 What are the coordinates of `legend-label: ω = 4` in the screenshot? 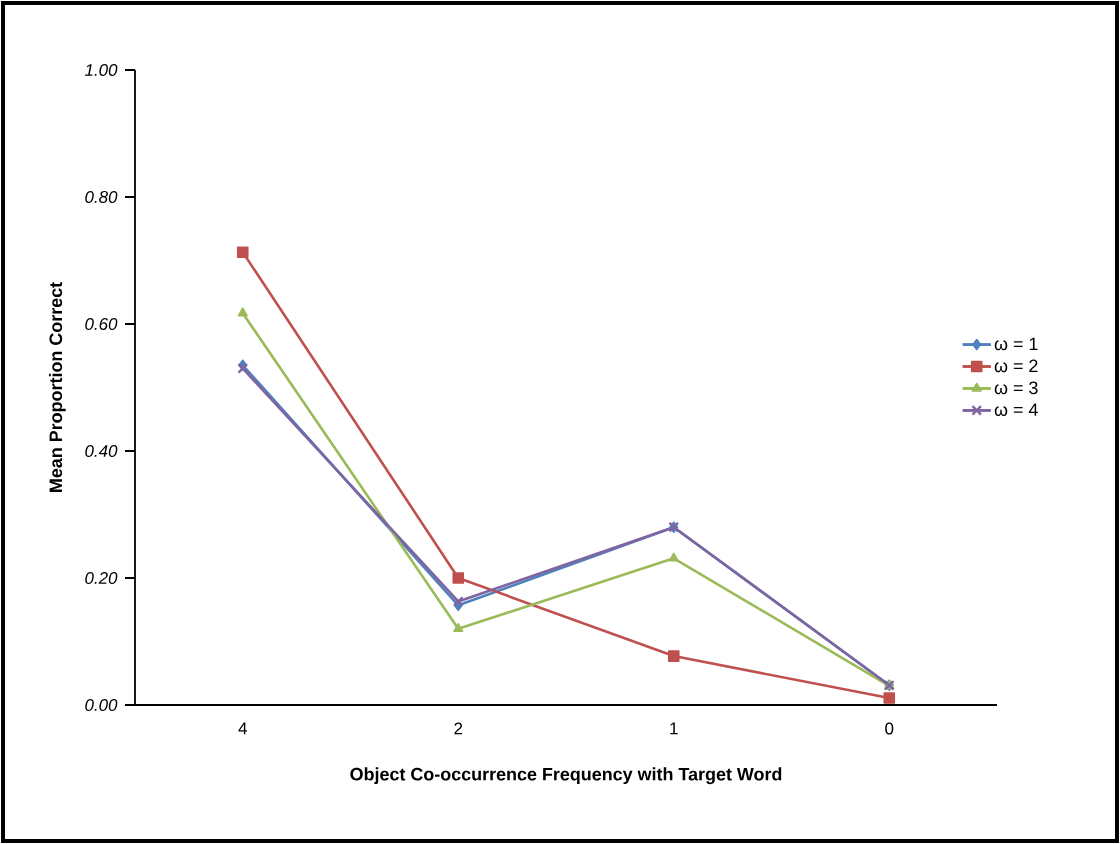 It's located at (1016, 410).